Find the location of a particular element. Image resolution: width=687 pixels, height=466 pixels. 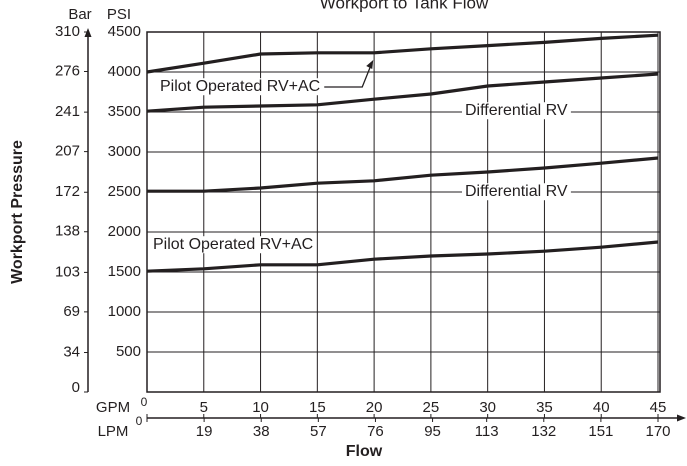

y2-unit: Bar is located at coordinates (79, 14).